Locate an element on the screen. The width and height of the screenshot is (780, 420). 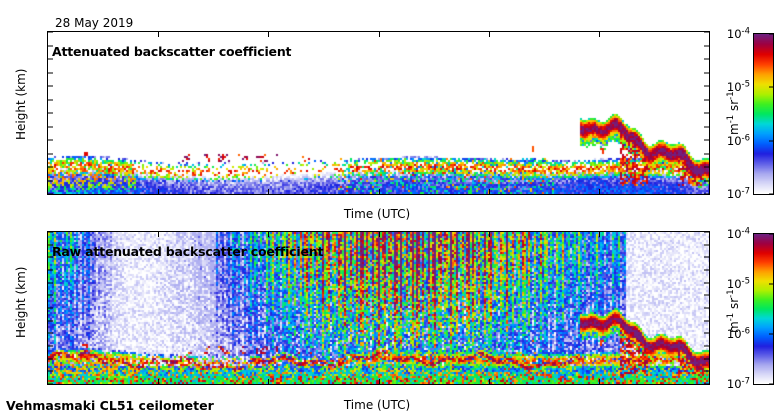
colorbar-unit-label-bottom: m-1 sr-1 is located at coordinates (733, 311).